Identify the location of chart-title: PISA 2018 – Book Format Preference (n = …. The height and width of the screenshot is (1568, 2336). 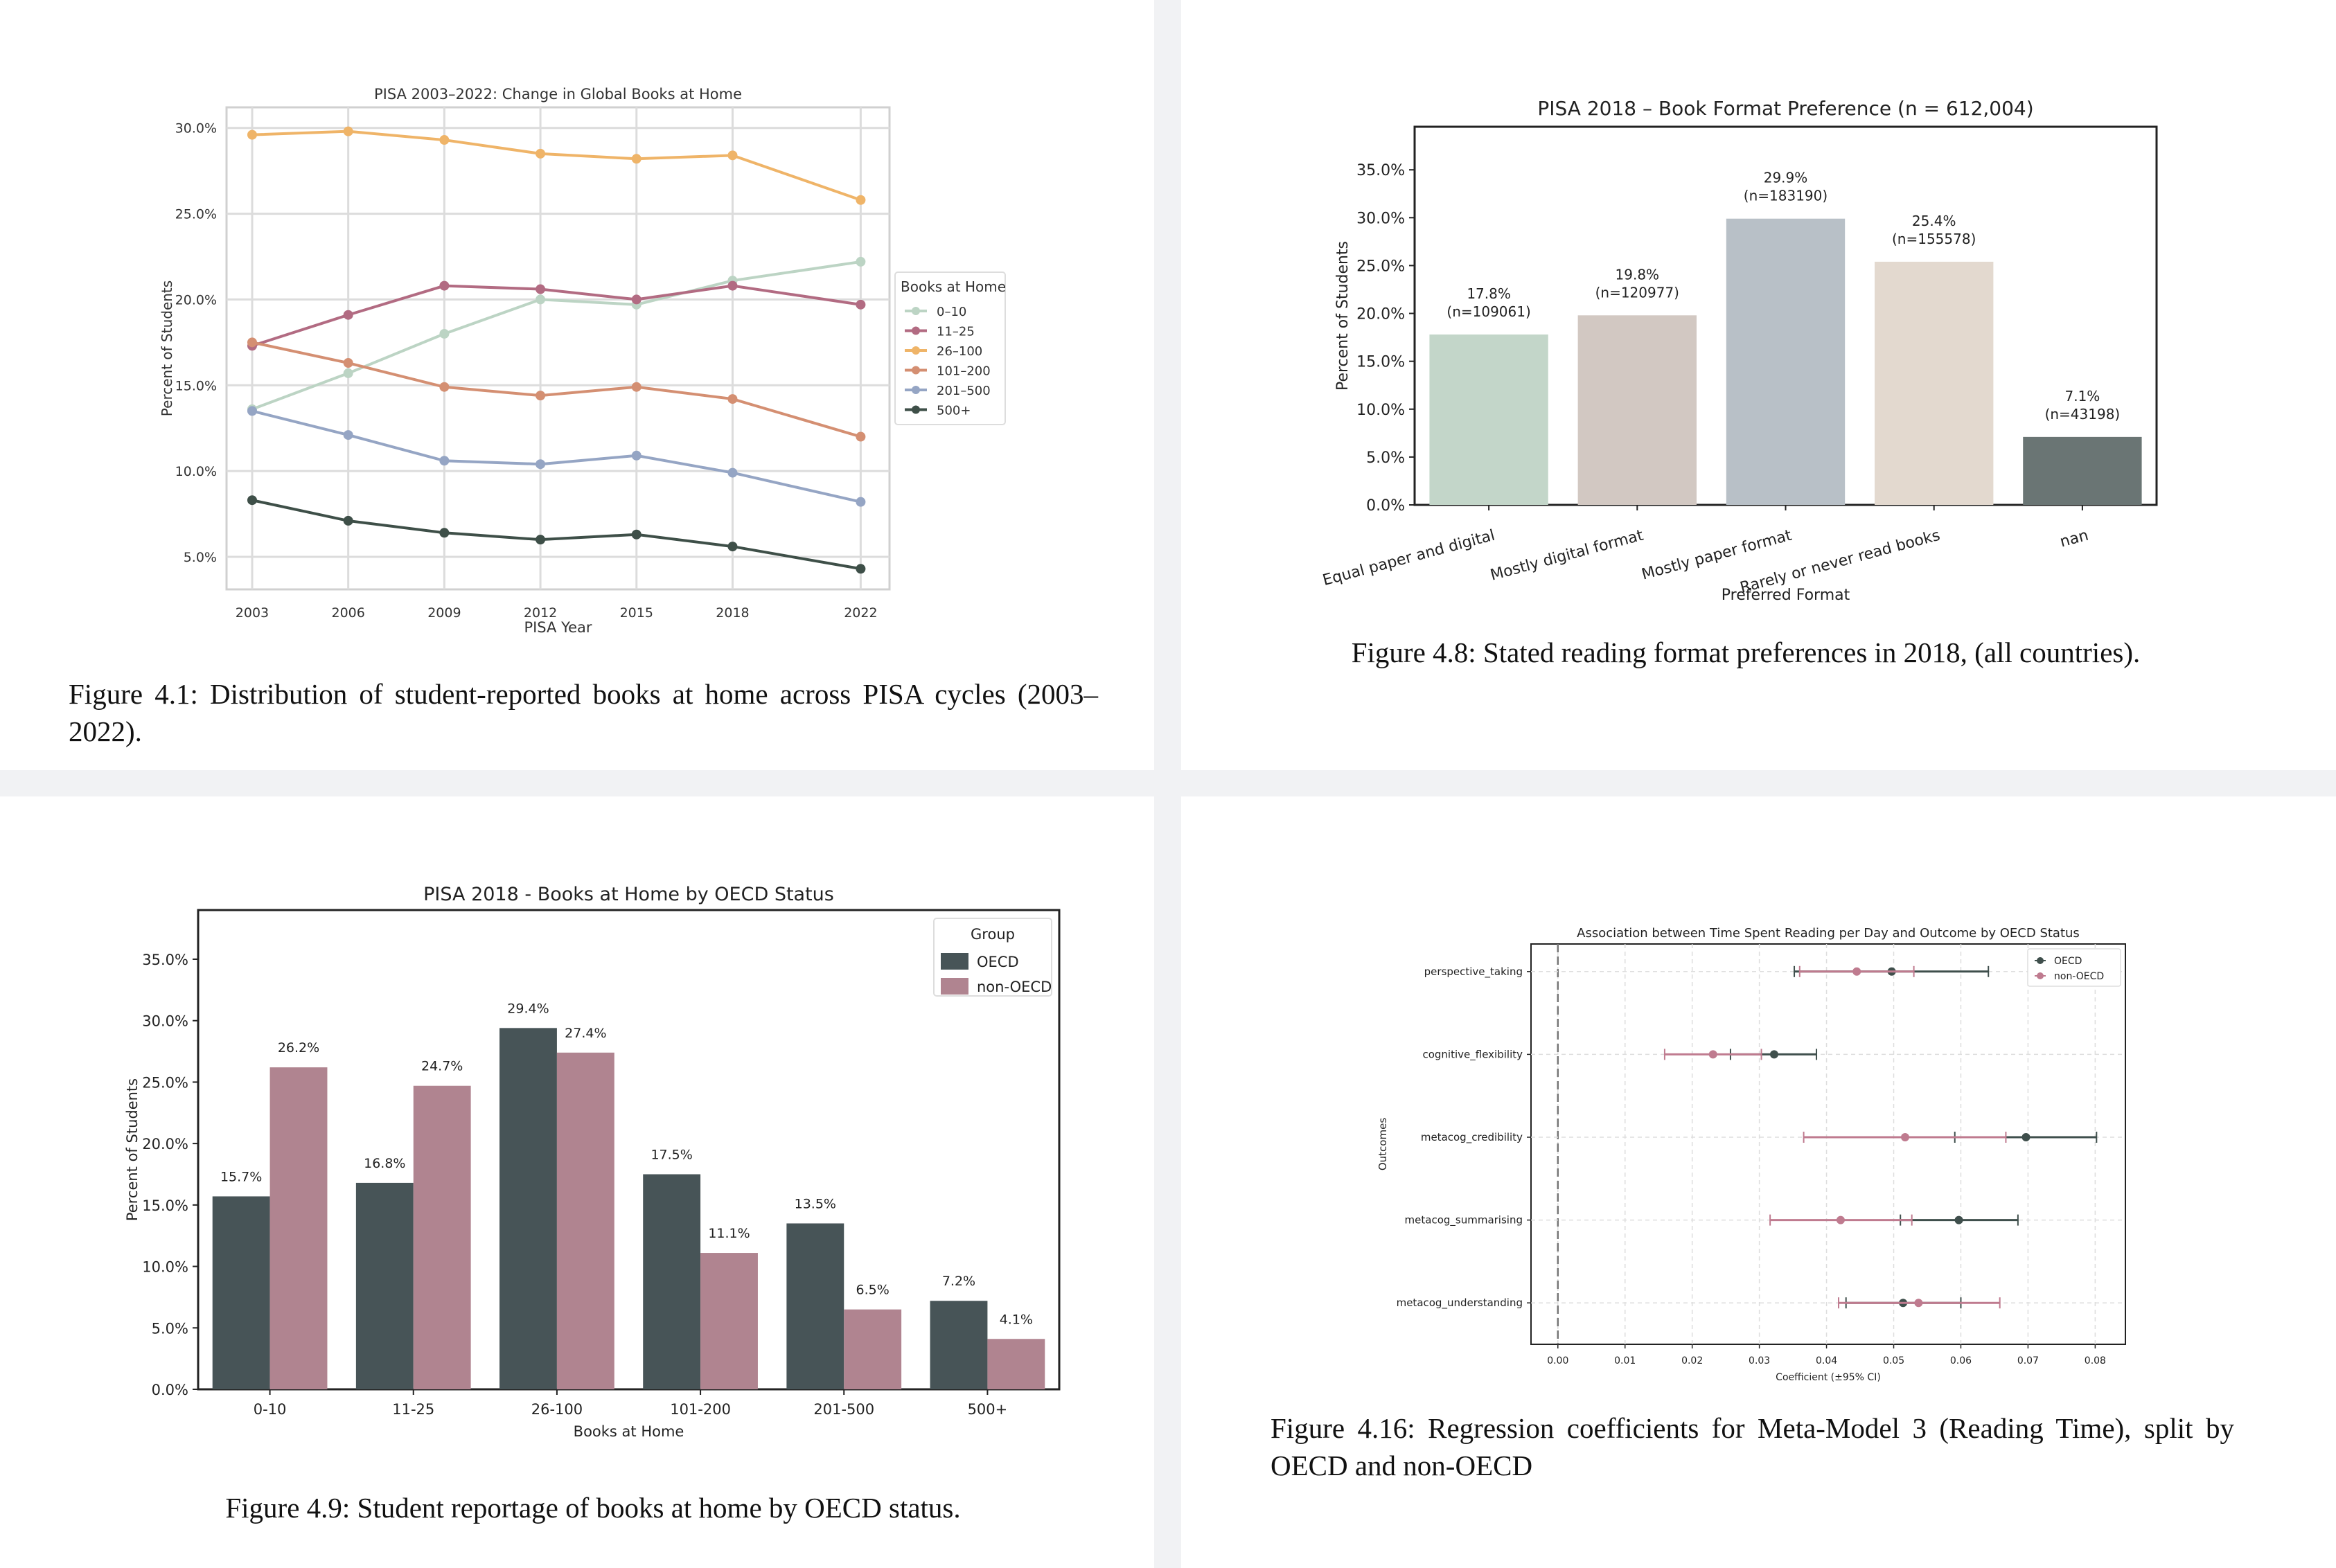
(1785, 109).